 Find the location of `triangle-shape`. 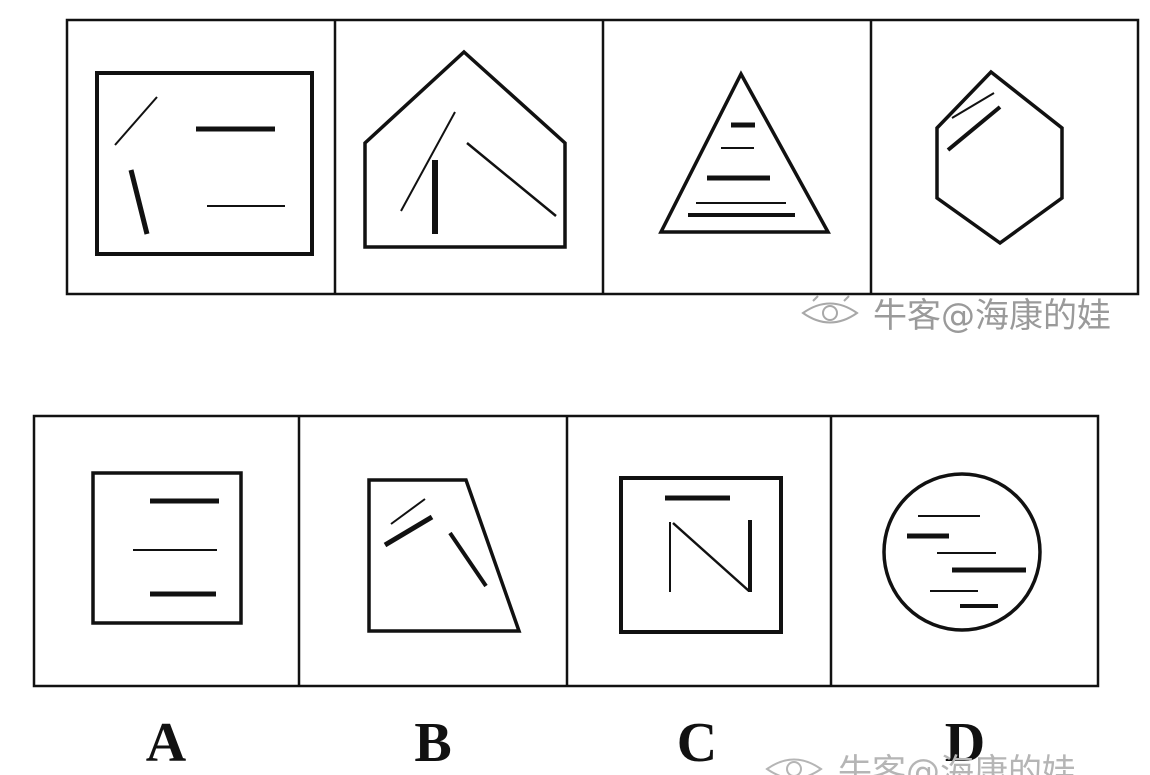

triangle-shape is located at coordinates (744, 152).